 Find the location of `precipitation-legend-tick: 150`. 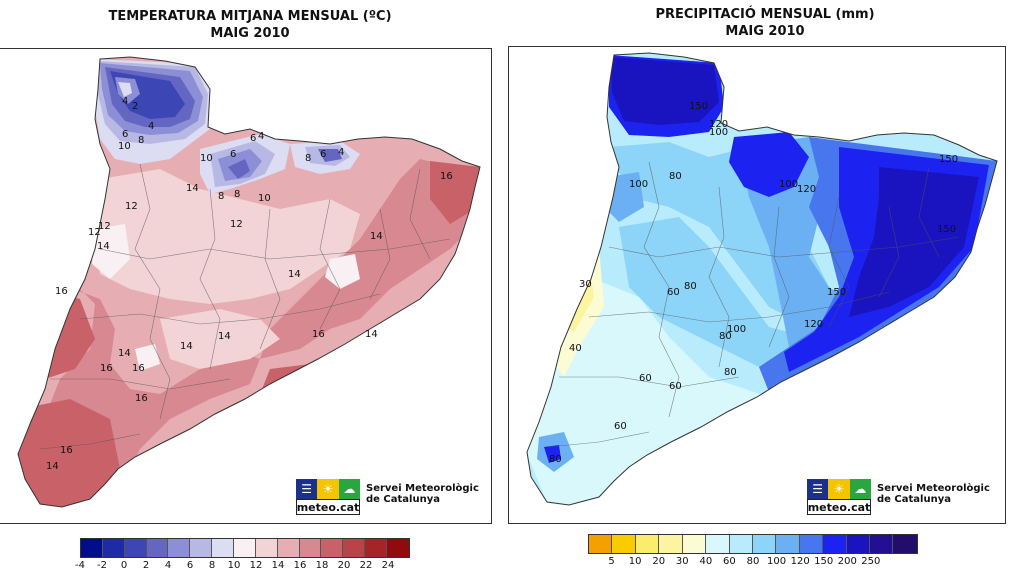

precipitation-legend-tick: 150 is located at coordinates (824, 561).